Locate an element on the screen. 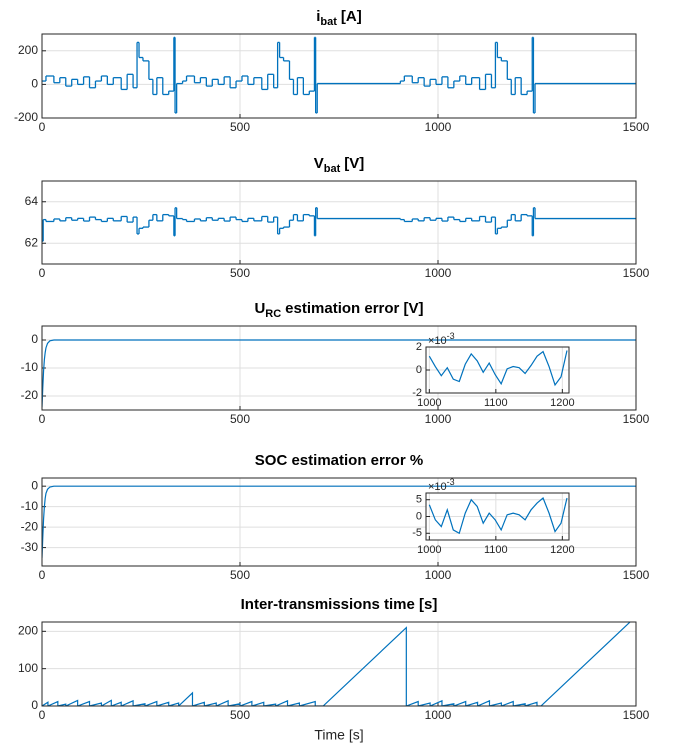 Image resolution: width=677 pixels, height=754 pixels. y-tick-label: 62 is located at coordinates (32, 242).